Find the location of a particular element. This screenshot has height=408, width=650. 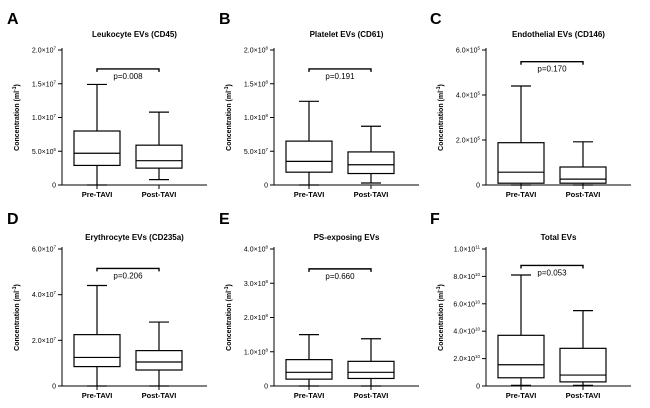

y-tick-label: 6.0×10⁵ is located at coordinates (468, 50).